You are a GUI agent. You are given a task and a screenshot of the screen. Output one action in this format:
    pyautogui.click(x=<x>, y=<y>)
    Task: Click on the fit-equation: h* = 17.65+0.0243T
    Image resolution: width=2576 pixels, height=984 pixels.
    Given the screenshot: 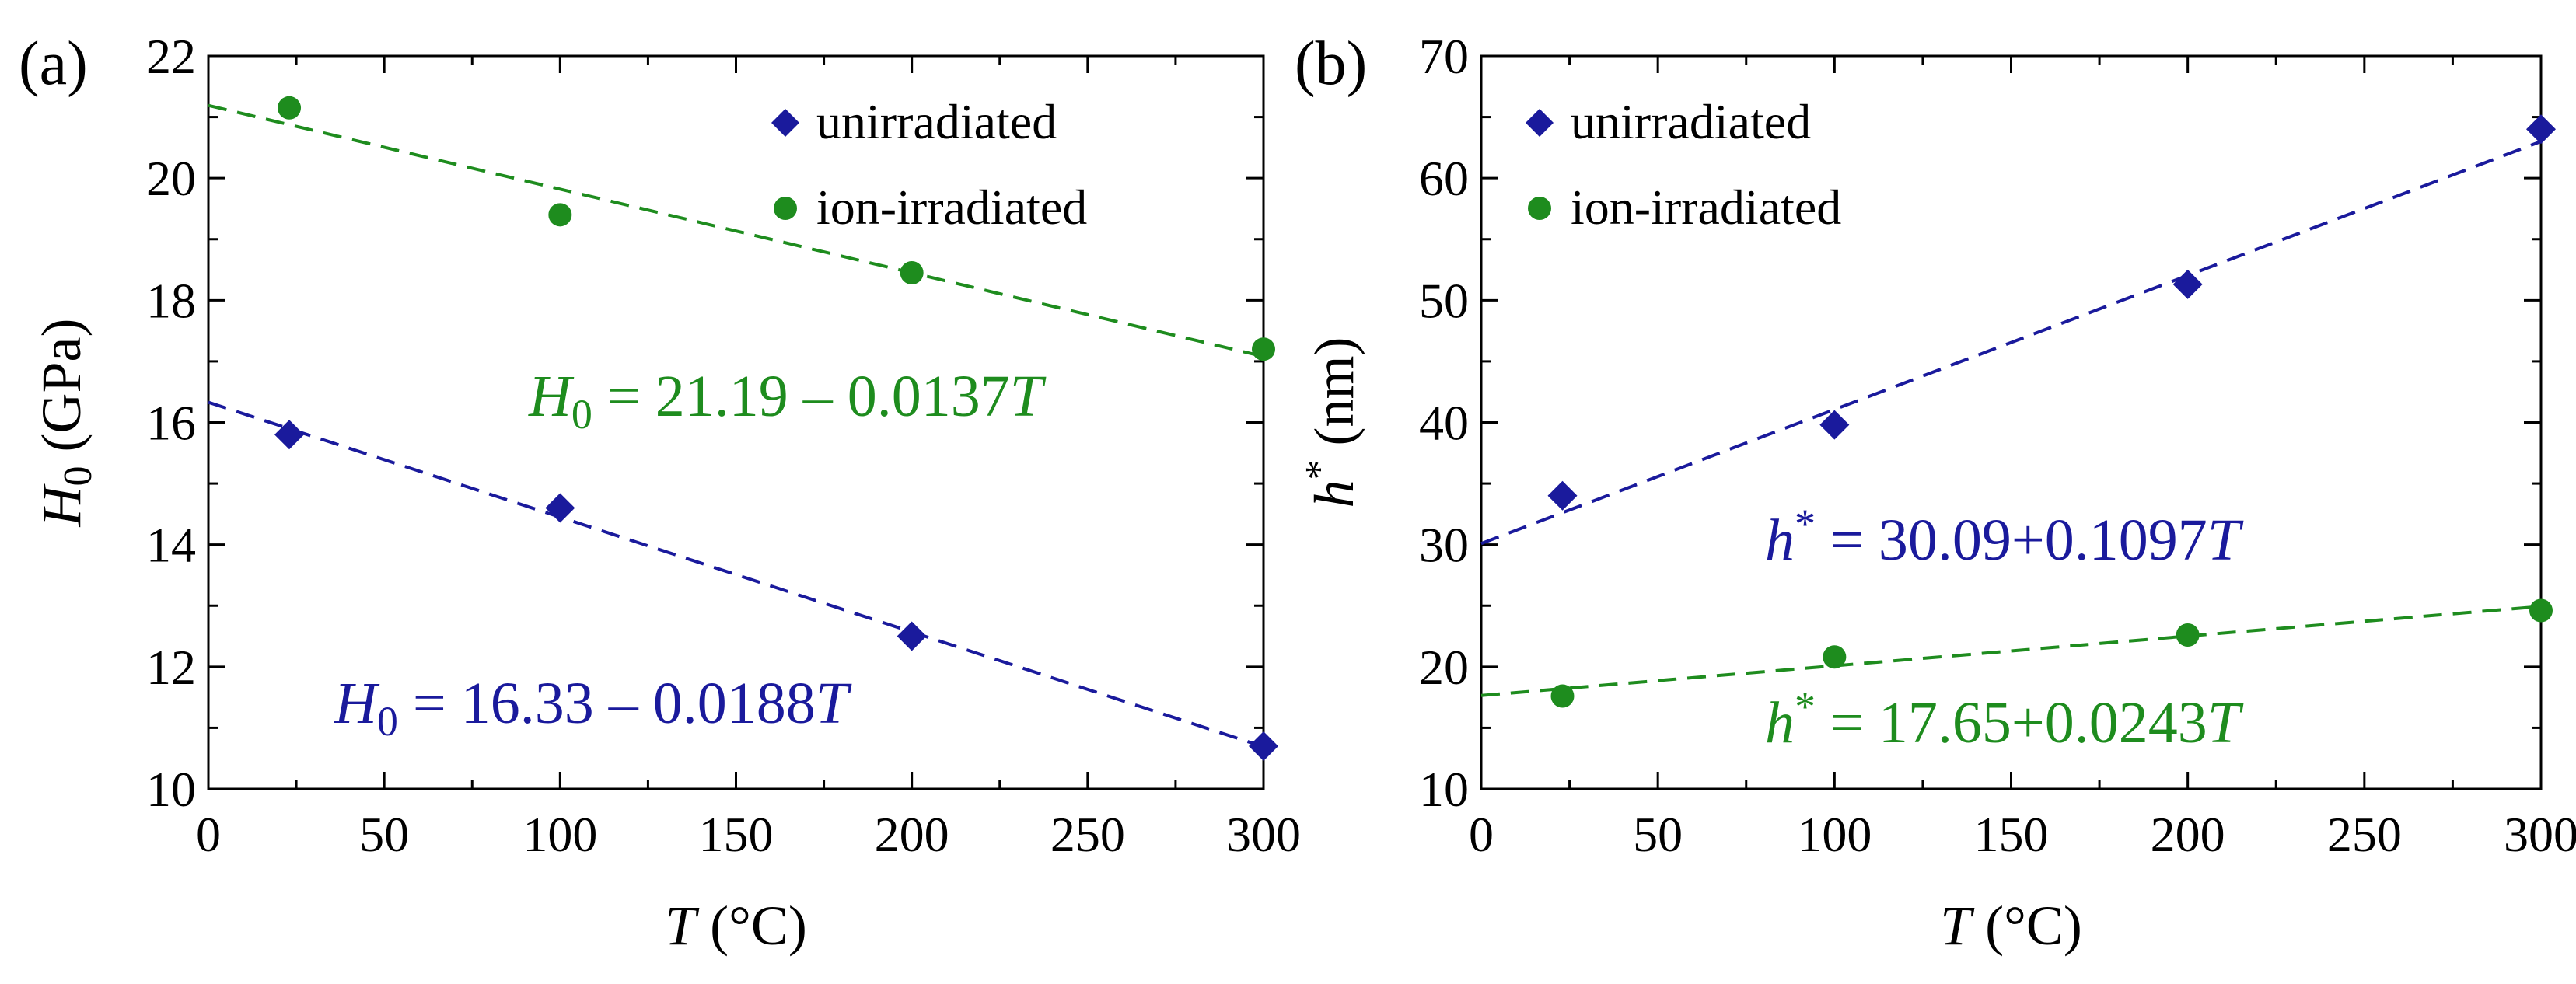 What is the action you would take?
    pyautogui.click(x=2004, y=719)
    